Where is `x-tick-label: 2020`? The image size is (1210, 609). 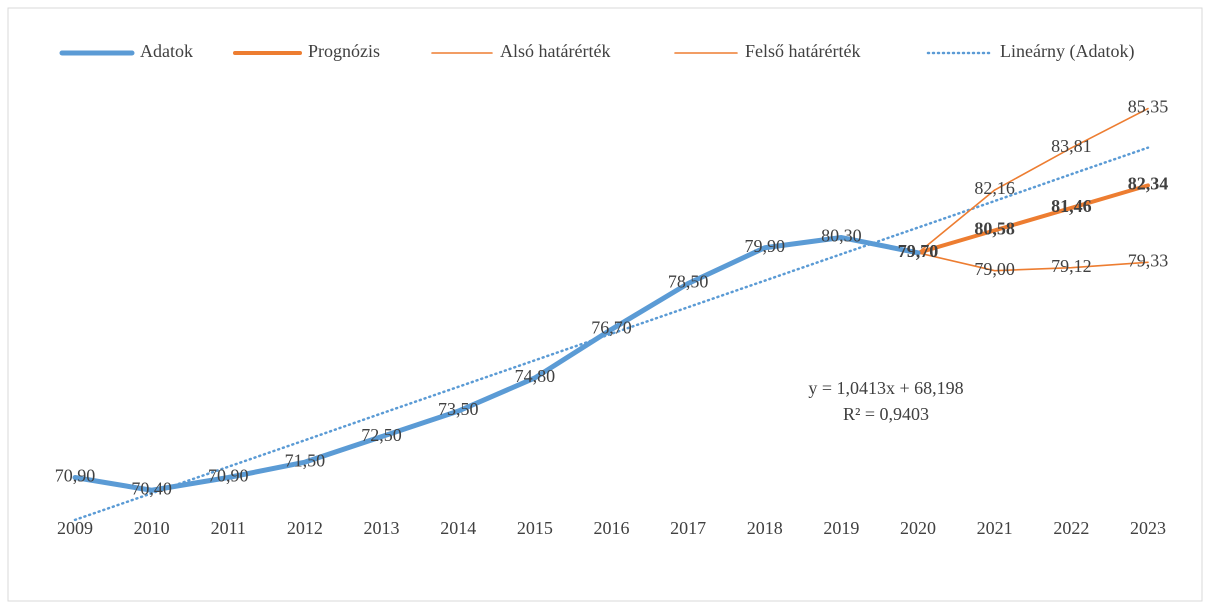 x-tick-label: 2020 is located at coordinates (918, 528).